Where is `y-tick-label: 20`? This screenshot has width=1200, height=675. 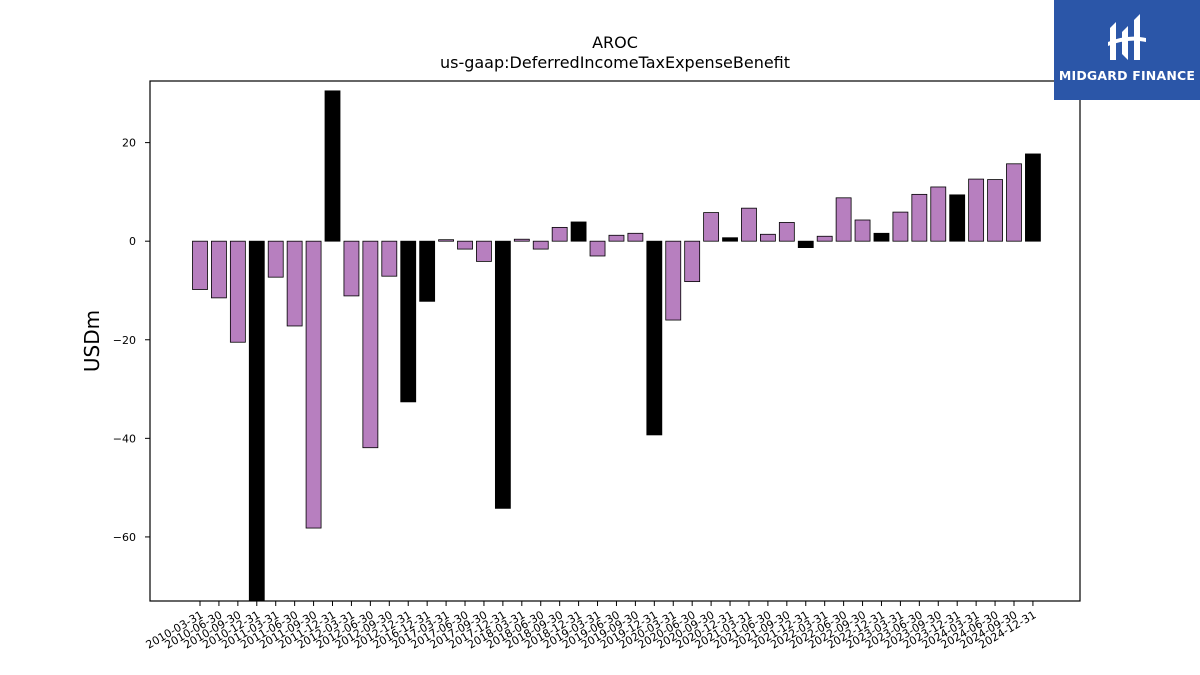
y-tick-label: 20 is located at coordinates (129, 143).